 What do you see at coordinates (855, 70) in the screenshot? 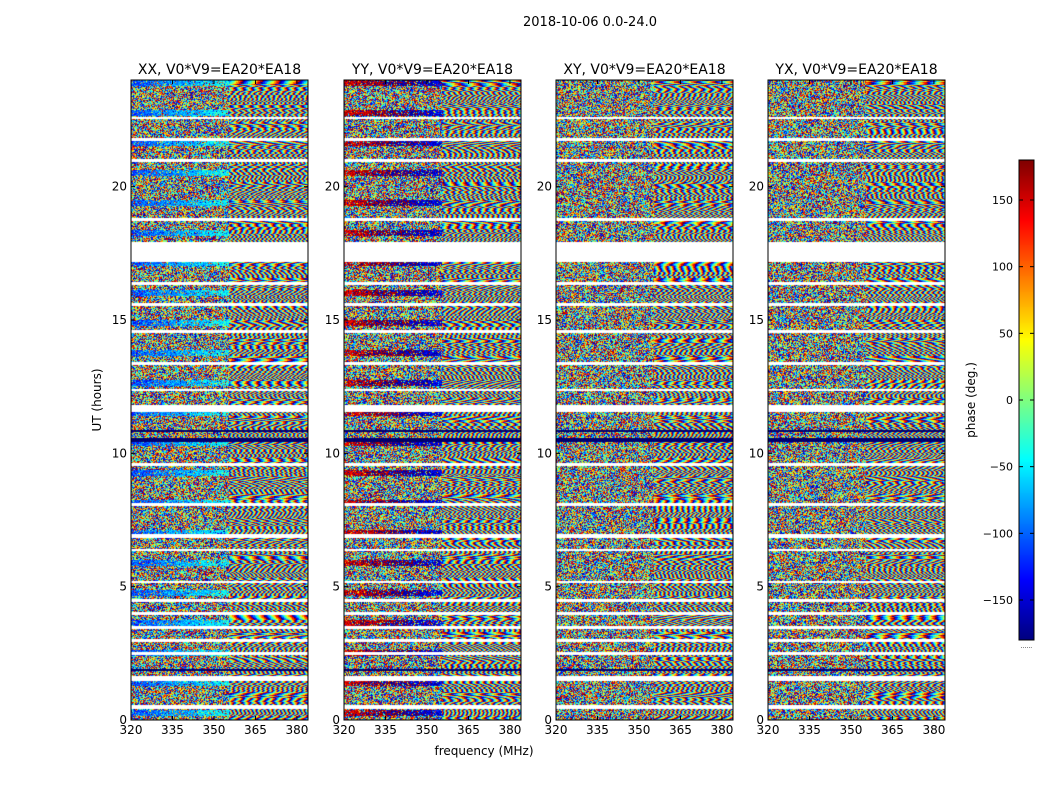
I see `panel-title: YX, V0*V9=EA20*EA18` at bounding box center [855, 70].